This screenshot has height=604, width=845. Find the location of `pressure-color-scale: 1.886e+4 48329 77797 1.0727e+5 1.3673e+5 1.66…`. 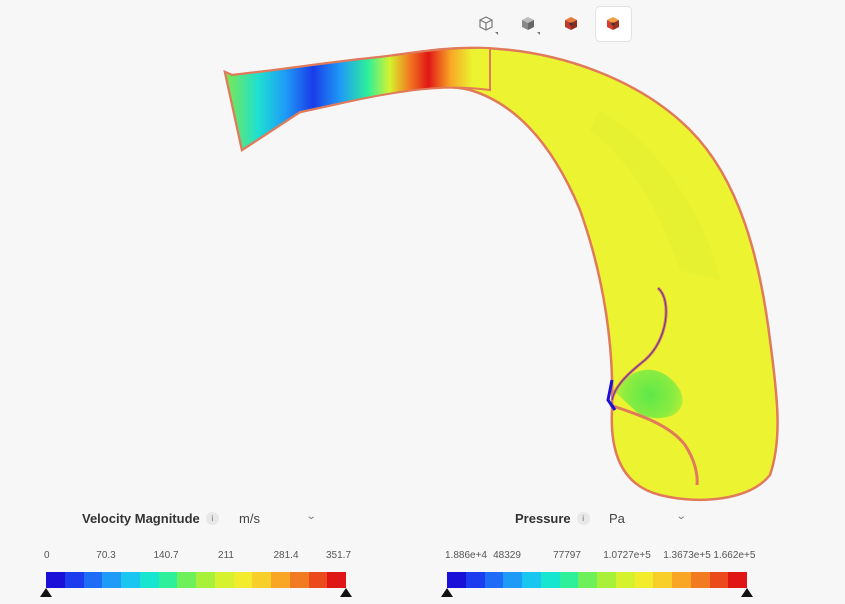

pressure-color-scale: 1.886e+4 48329 77797 1.0727e+5 1.3673e+5 1.66… is located at coordinates (598, 577).